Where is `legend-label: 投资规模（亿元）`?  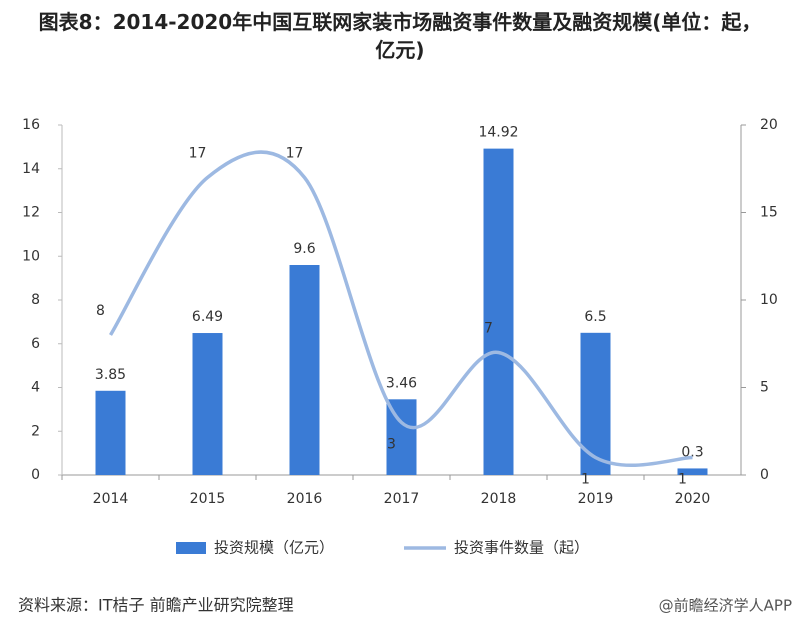
legend-label: 投资规模（亿元） is located at coordinates (274, 548).